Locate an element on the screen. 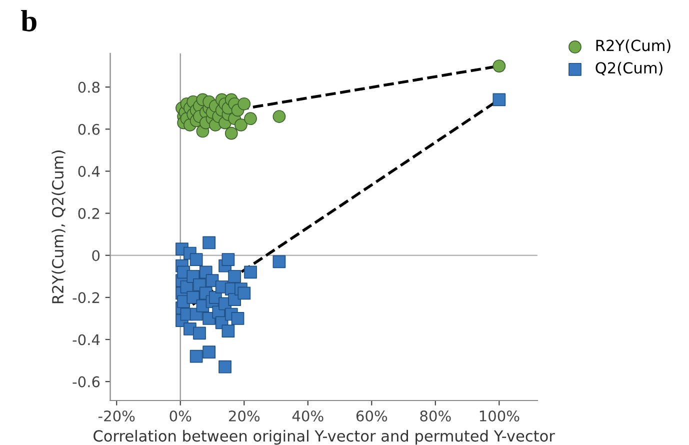 This screenshot has height=445, width=689. x-tick-label: 40% is located at coordinates (308, 416).